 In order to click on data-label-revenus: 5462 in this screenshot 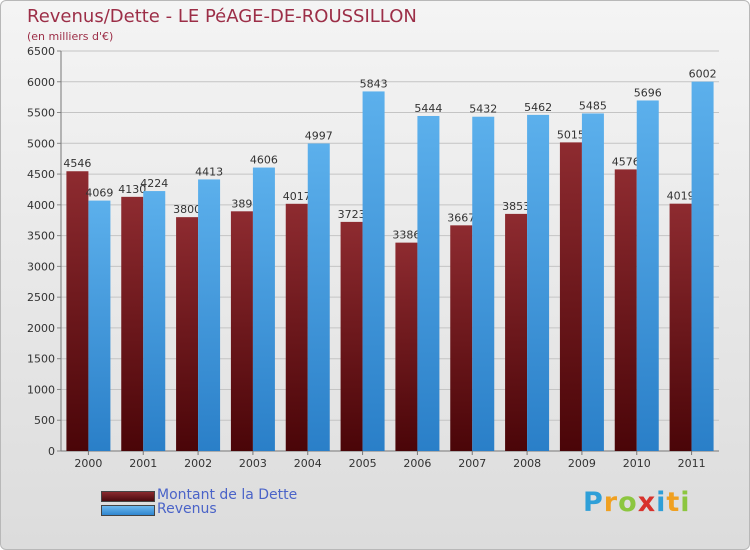, I will do `click(538, 107)`.